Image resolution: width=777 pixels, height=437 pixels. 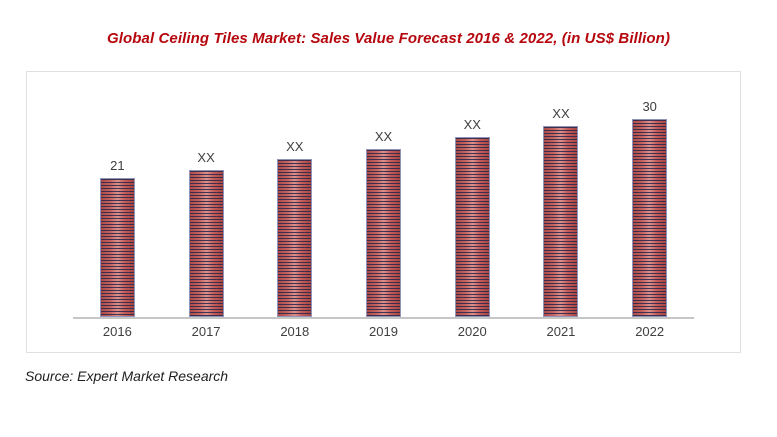 I want to click on x-axis-tick-label: 2016, so click(x=117, y=331).